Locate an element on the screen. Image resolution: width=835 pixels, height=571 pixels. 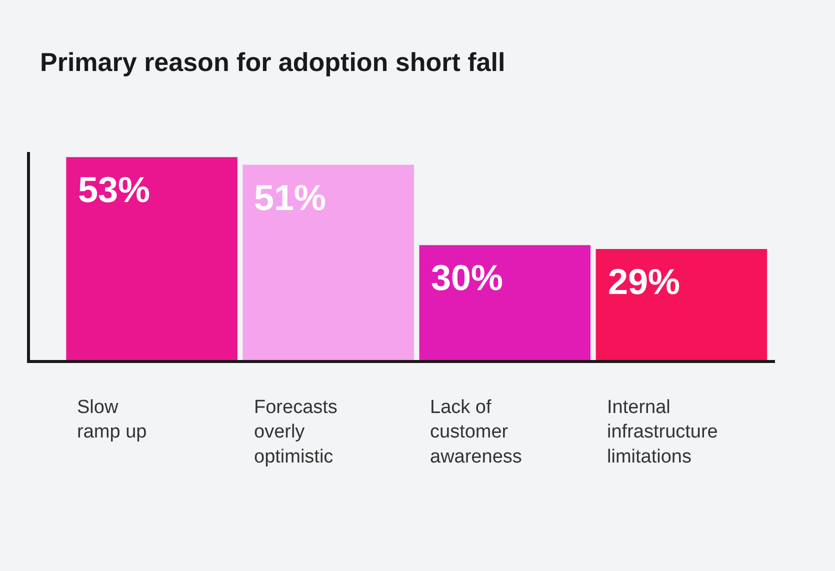
chart-title: Primary reason for adoption short fall is located at coordinates (273, 62).